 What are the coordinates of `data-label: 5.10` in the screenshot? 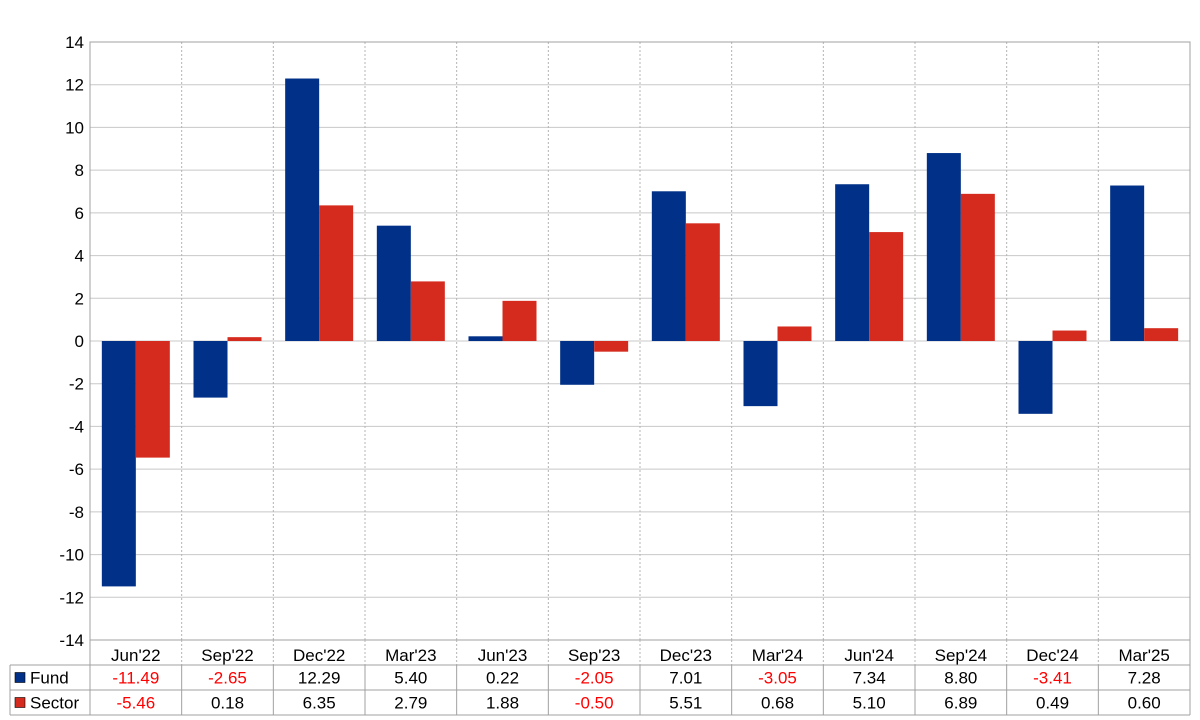 It's located at (869, 703).